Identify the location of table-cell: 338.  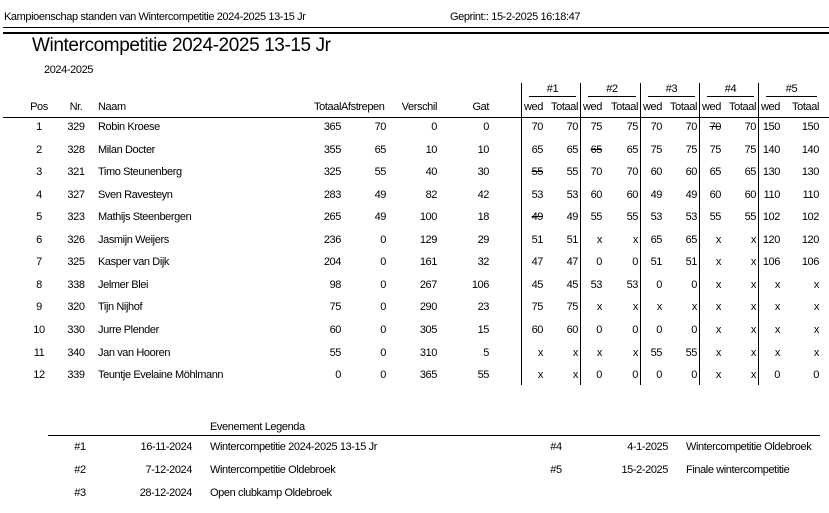
(76, 284).